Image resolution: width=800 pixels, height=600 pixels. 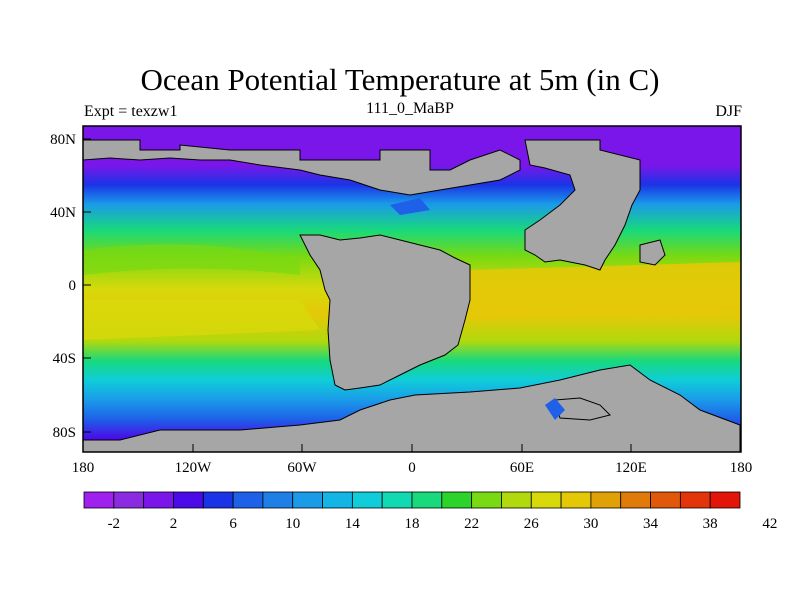 What do you see at coordinates (73, 286) in the screenshot?
I see `y-tick-label: 0` at bounding box center [73, 286].